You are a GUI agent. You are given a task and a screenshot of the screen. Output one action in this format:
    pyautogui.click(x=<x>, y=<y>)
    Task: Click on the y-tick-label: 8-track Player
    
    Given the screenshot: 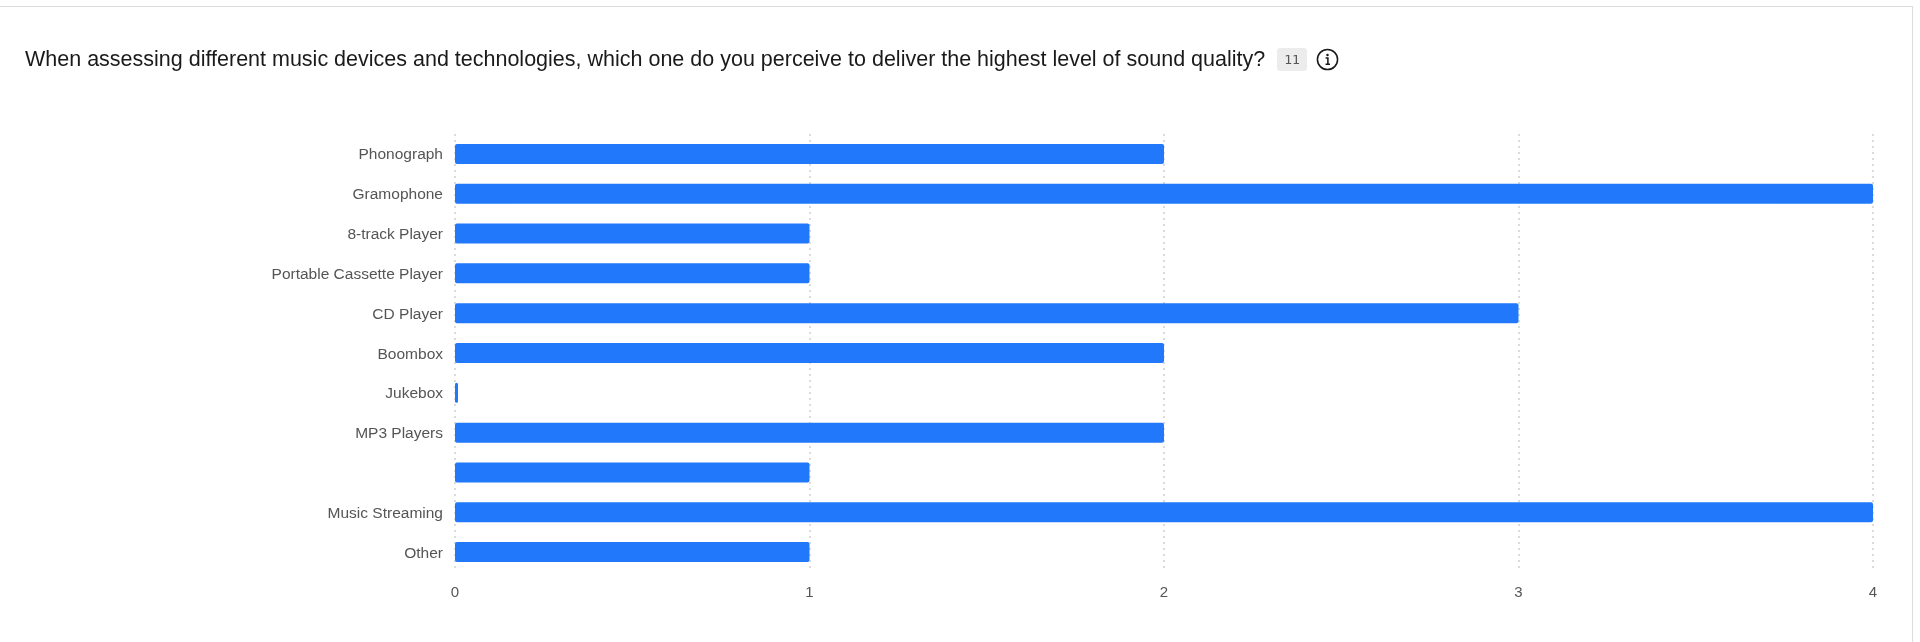 What is the action you would take?
    pyautogui.click(x=395, y=234)
    